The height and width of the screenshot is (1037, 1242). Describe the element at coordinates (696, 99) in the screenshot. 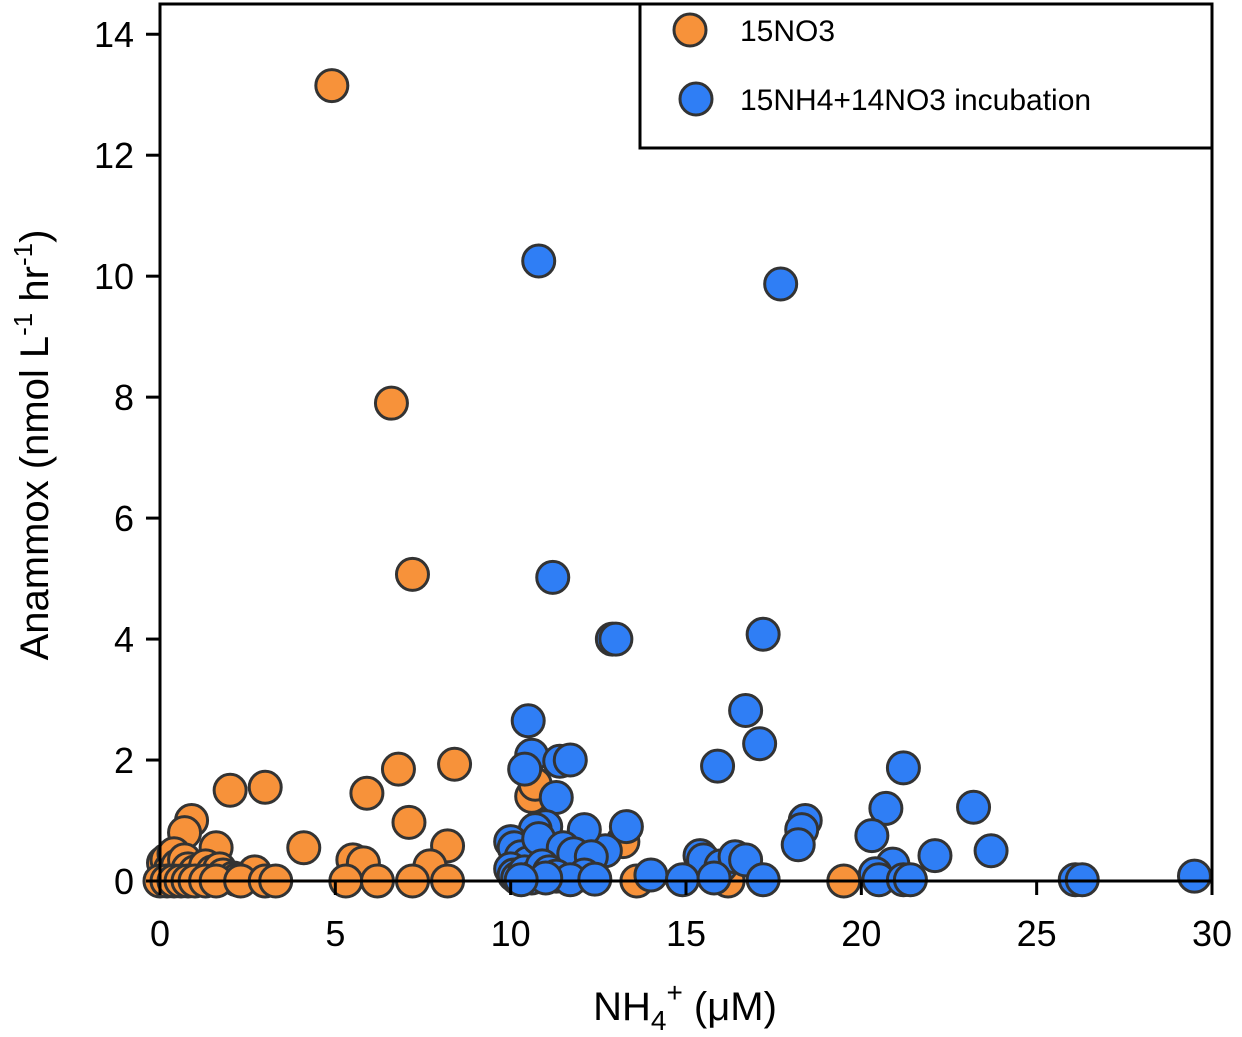

I see `legend-marker-15nh4` at that location.